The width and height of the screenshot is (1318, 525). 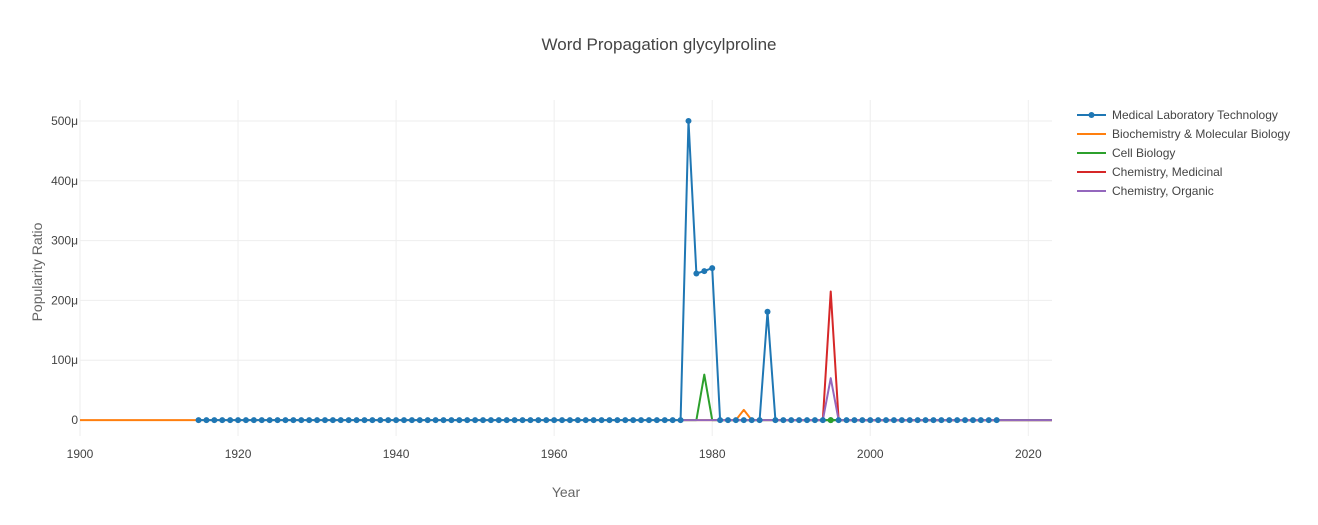 I want to click on legend-item: Cell Biology, so click(x=1126, y=153).